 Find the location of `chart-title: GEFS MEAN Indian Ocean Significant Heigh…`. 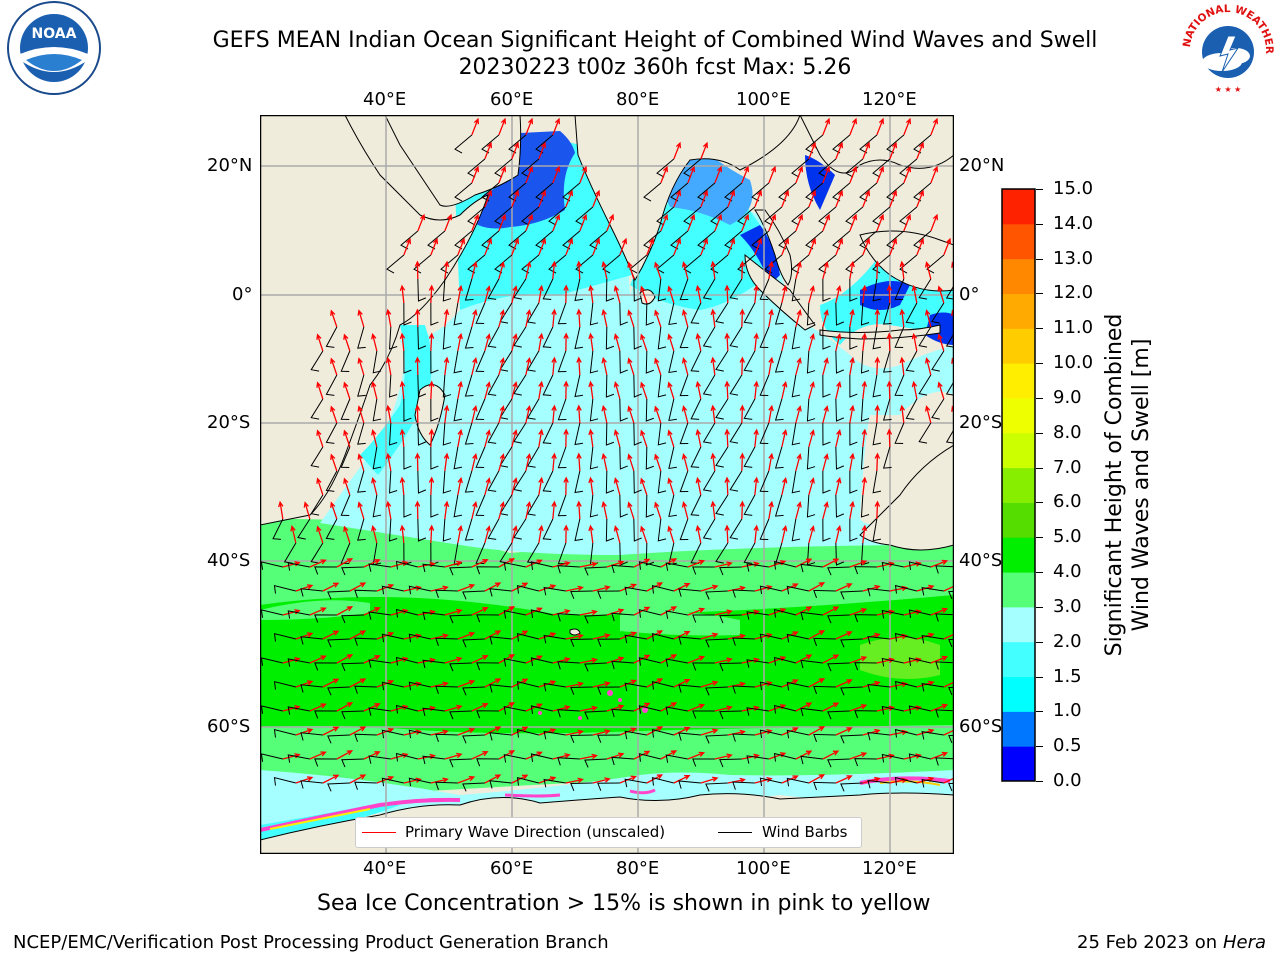

chart-title: GEFS MEAN Indian Ocean Significant Heigh… is located at coordinates (655, 40).